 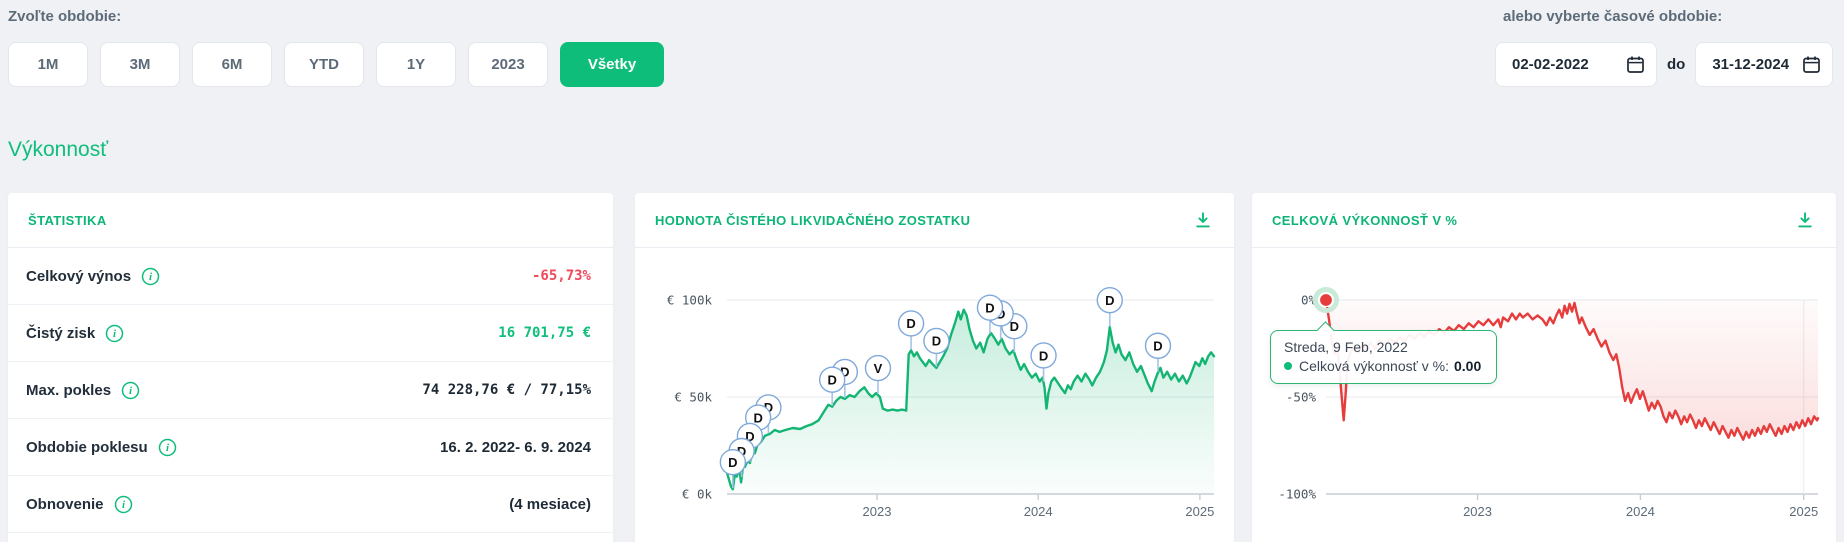 I want to click on y-axis-label: -50%, so click(x=1301, y=397).